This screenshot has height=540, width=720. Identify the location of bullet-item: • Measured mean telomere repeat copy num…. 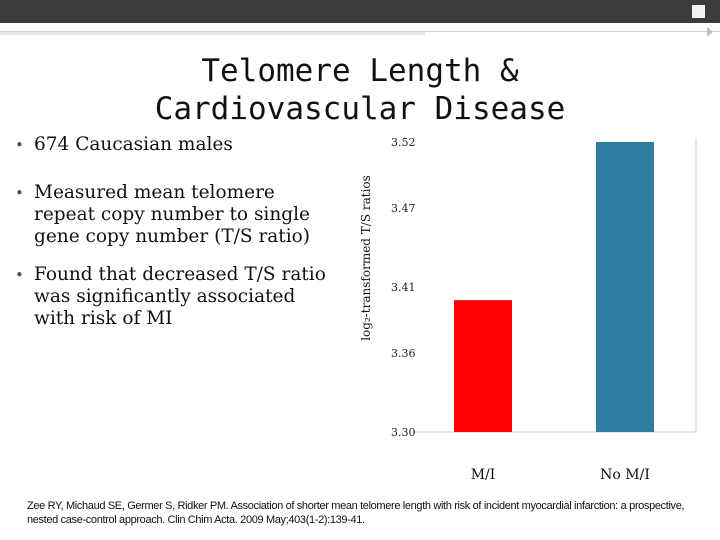
(174, 215).